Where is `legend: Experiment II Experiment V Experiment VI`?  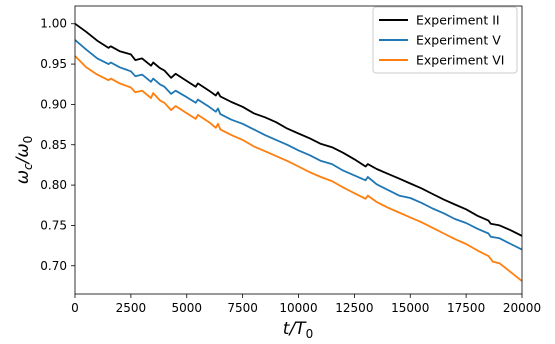 legend: Experiment II Experiment V Experiment VI is located at coordinates (445, 40).